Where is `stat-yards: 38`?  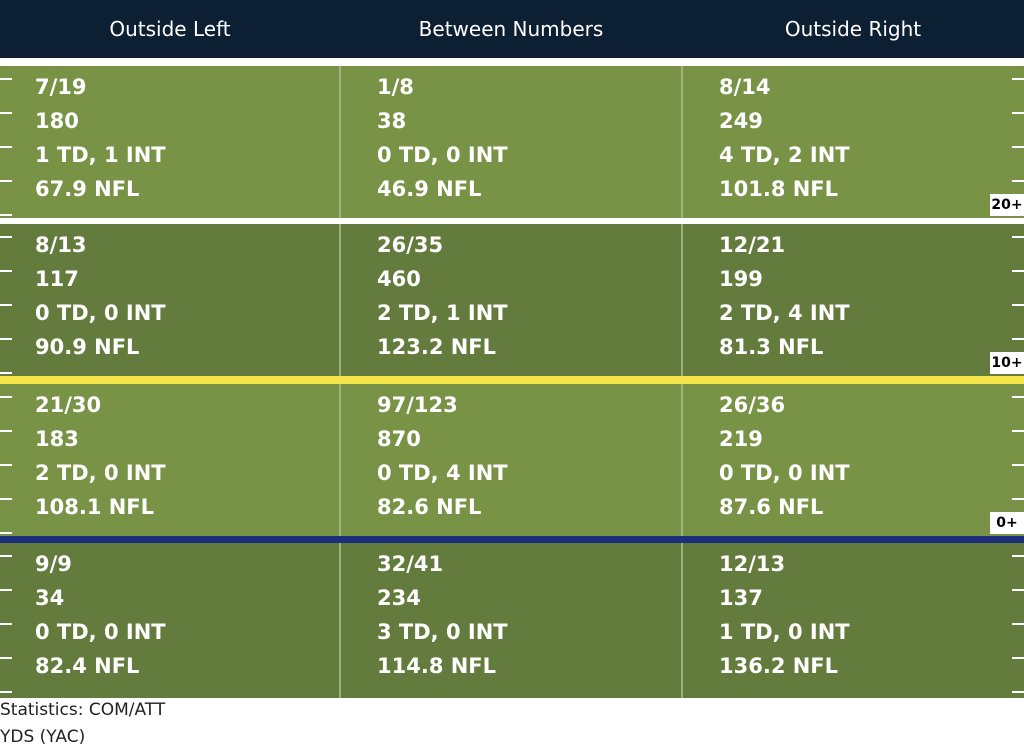 stat-yards: 38 is located at coordinates (392, 121).